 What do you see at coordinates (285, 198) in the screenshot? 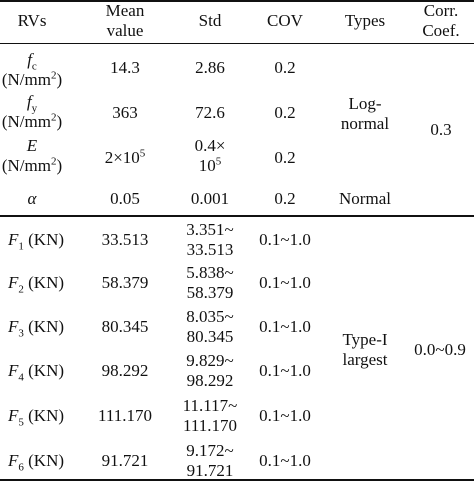
I see `cov-alpha: 0.2` at bounding box center [285, 198].